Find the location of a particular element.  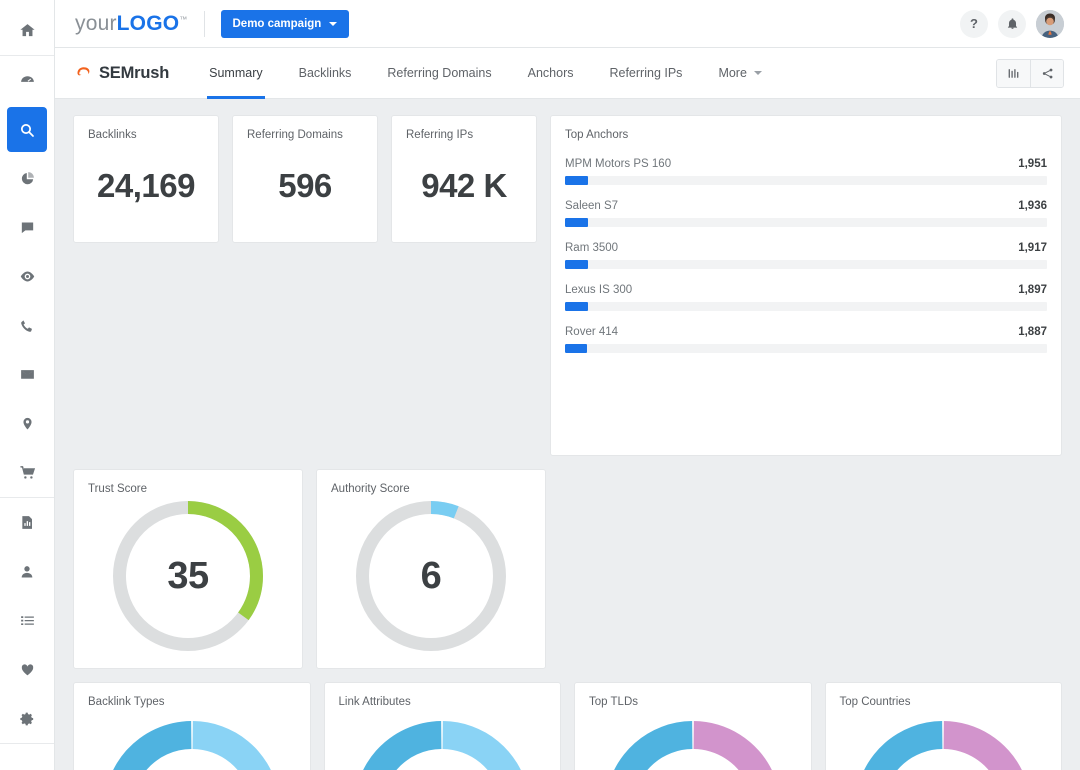

donut-center: 76,436 Link Attributes is located at coordinates (442, 744).